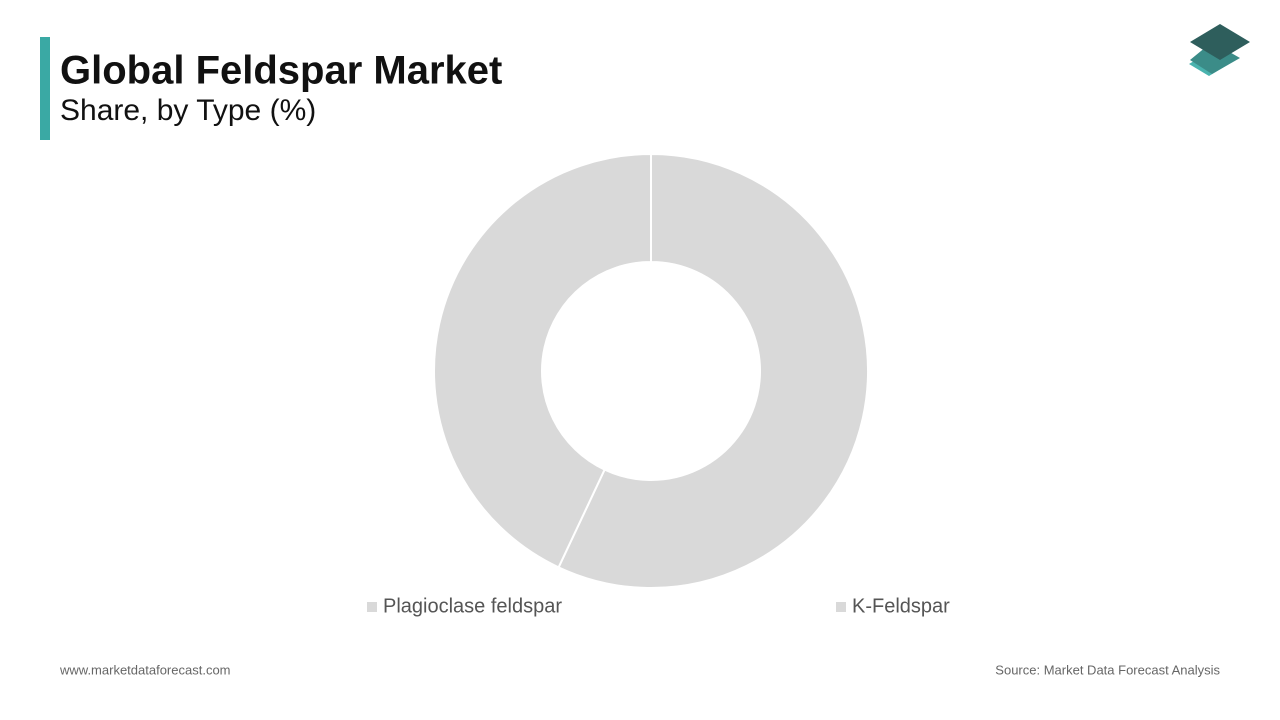 This screenshot has height=720, width=1280. Describe the element at coordinates (472, 606) in the screenshot. I see `legend-label: Plagioclase feldspar` at that location.